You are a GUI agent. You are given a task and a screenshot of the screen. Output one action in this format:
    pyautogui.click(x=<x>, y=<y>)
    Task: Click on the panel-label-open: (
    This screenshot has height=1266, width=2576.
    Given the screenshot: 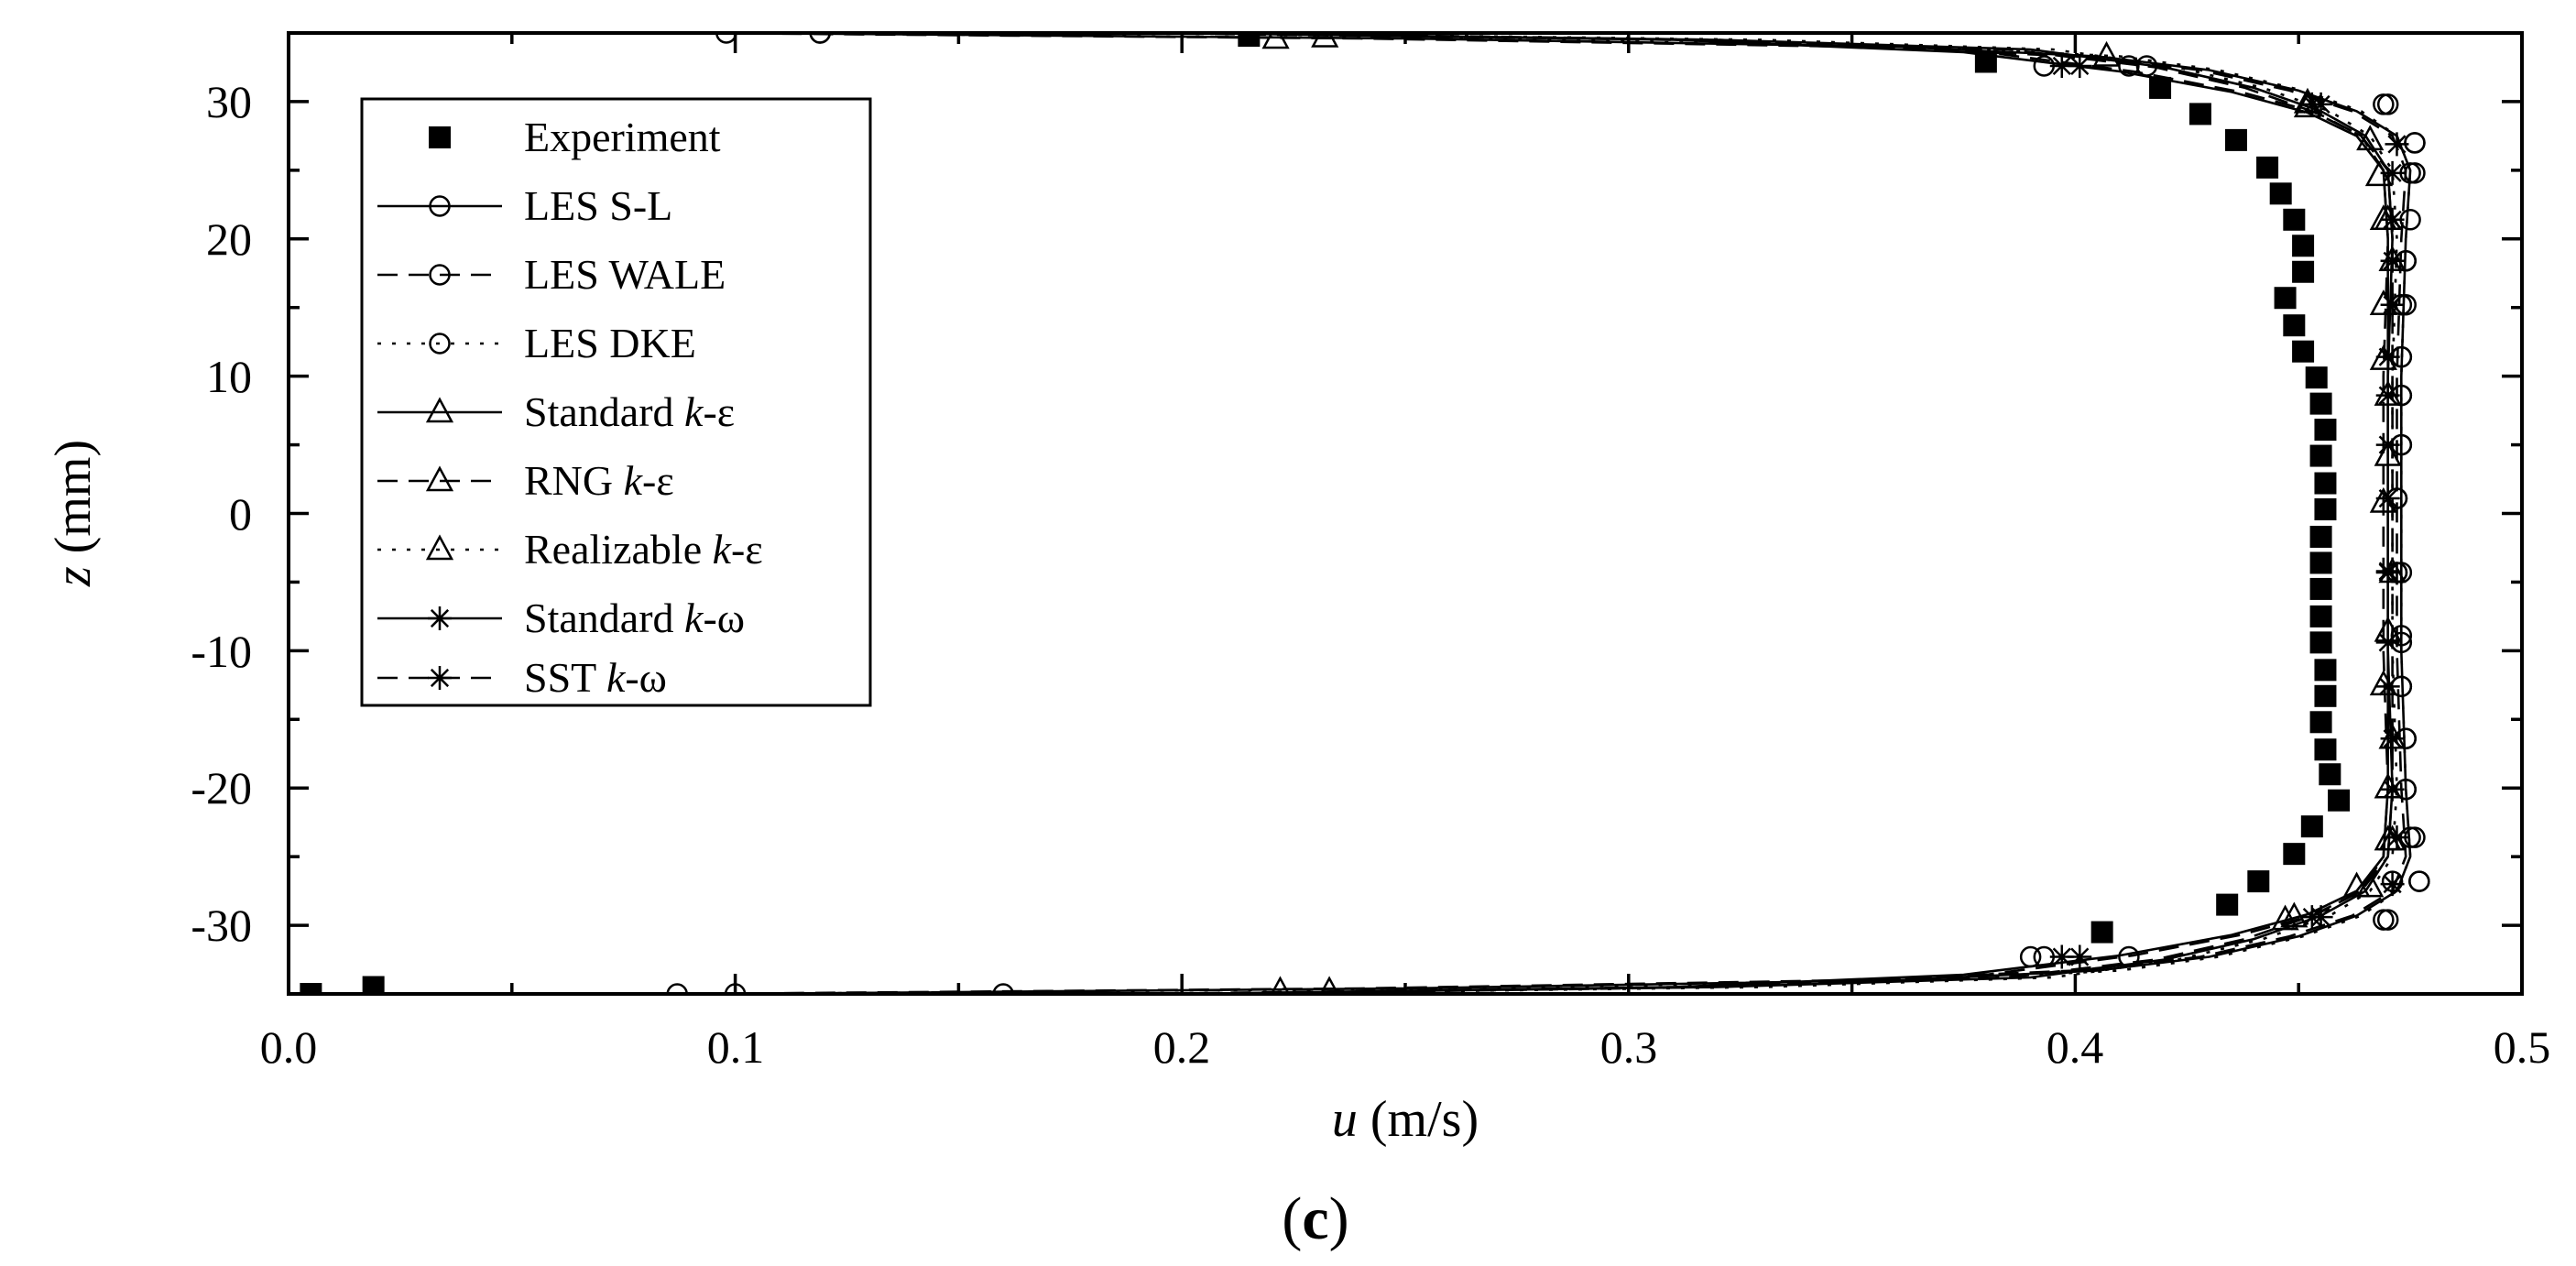 What is the action you would take?
    pyautogui.click(x=1292, y=1218)
    